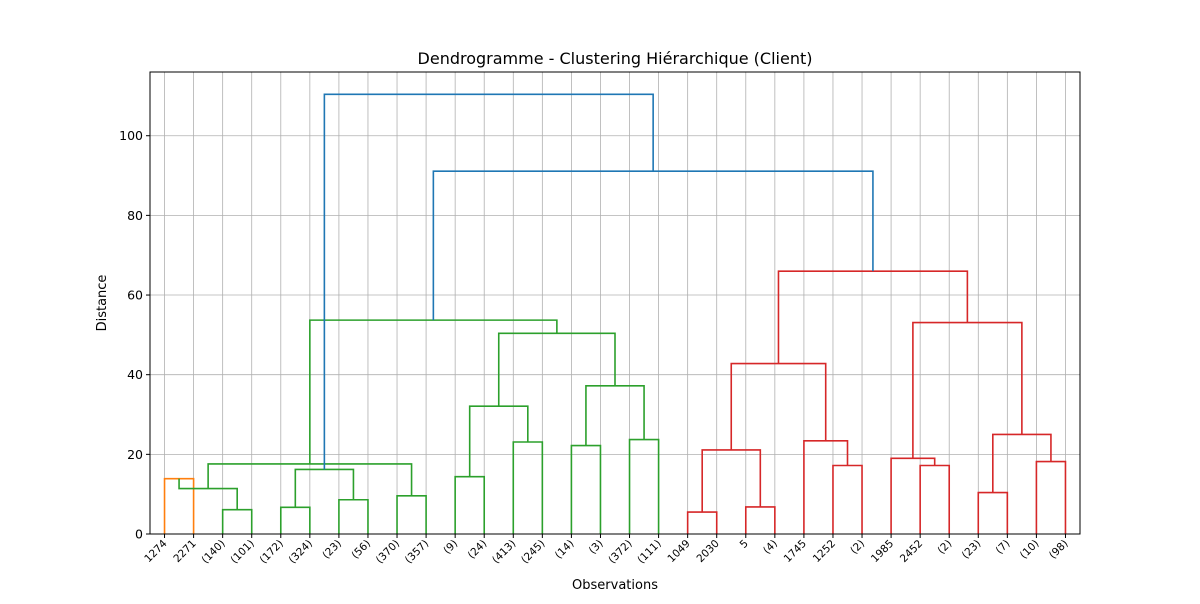  Describe the element at coordinates (1030, 550) in the screenshot. I see `leaf-label: (10)` at that location.